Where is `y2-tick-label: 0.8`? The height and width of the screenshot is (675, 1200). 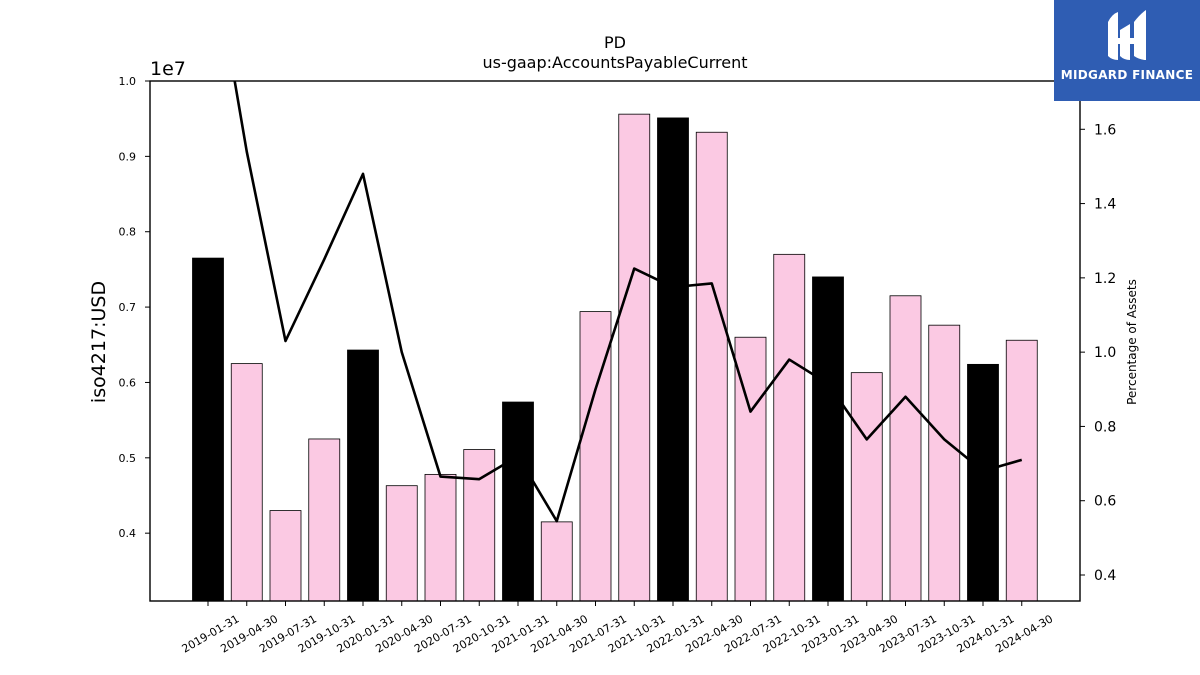
y2-tick-label: 0.8 is located at coordinates (1105, 427).